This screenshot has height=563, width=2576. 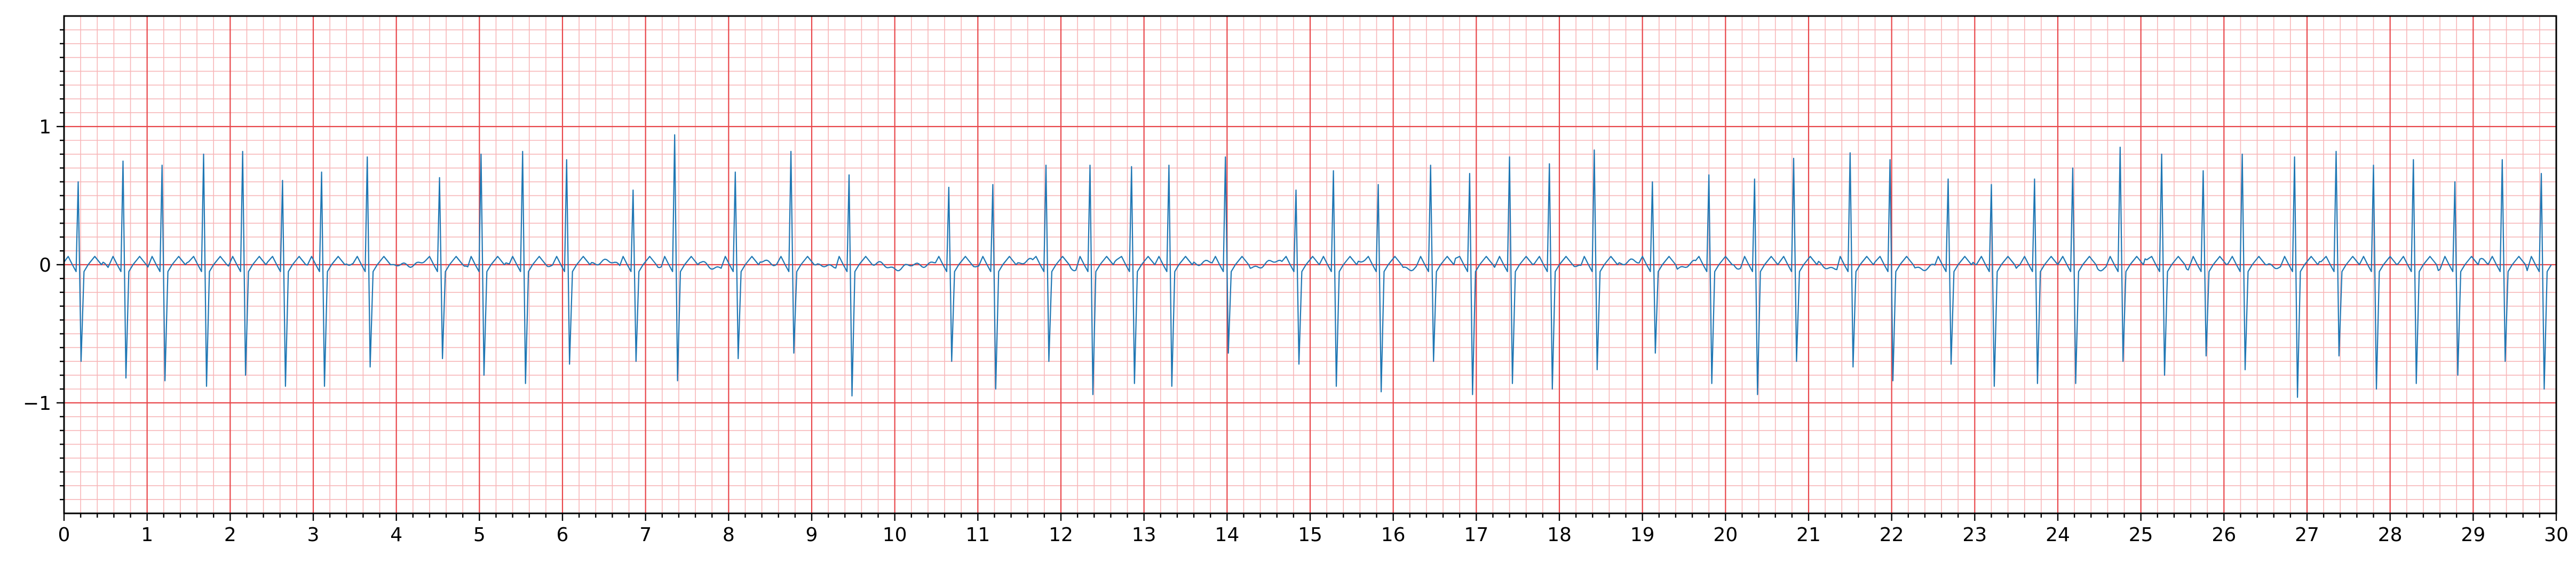 What do you see at coordinates (2058, 535) in the screenshot?
I see `x-tick-label: 24` at bounding box center [2058, 535].